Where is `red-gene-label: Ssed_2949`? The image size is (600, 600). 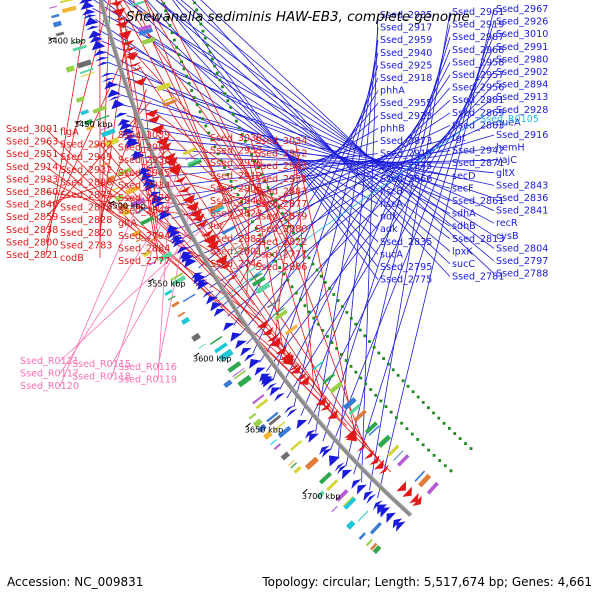 red-gene-label: Ssed_2949 is located at coordinates (86, 157).